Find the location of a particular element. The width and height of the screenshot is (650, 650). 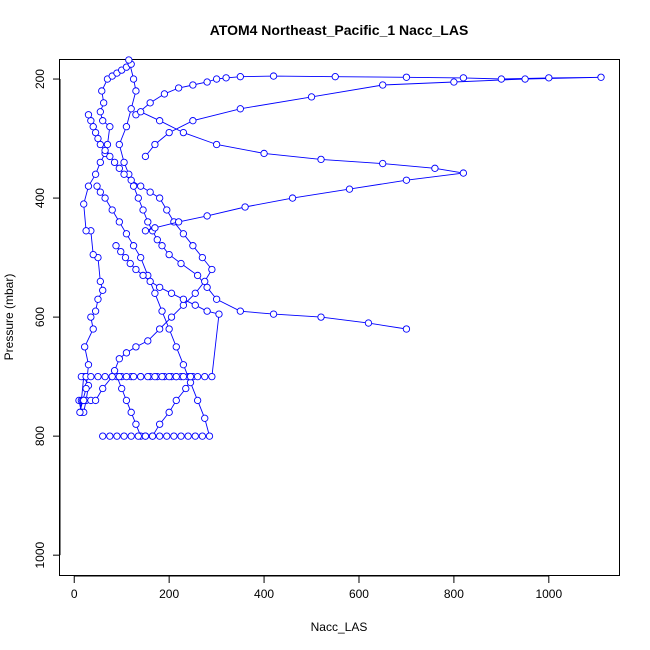

y-tick-label: 600 is located at coordinates (40, 317).